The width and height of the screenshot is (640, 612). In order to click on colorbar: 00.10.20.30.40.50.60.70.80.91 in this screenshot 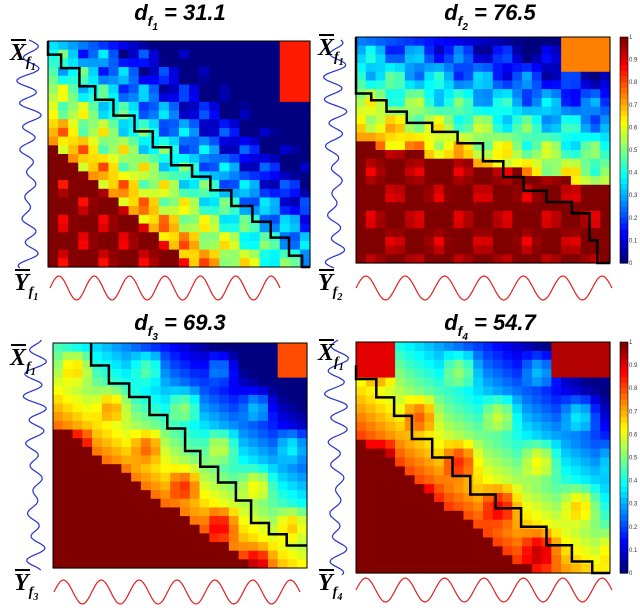, I will do `click(628, 458)`.